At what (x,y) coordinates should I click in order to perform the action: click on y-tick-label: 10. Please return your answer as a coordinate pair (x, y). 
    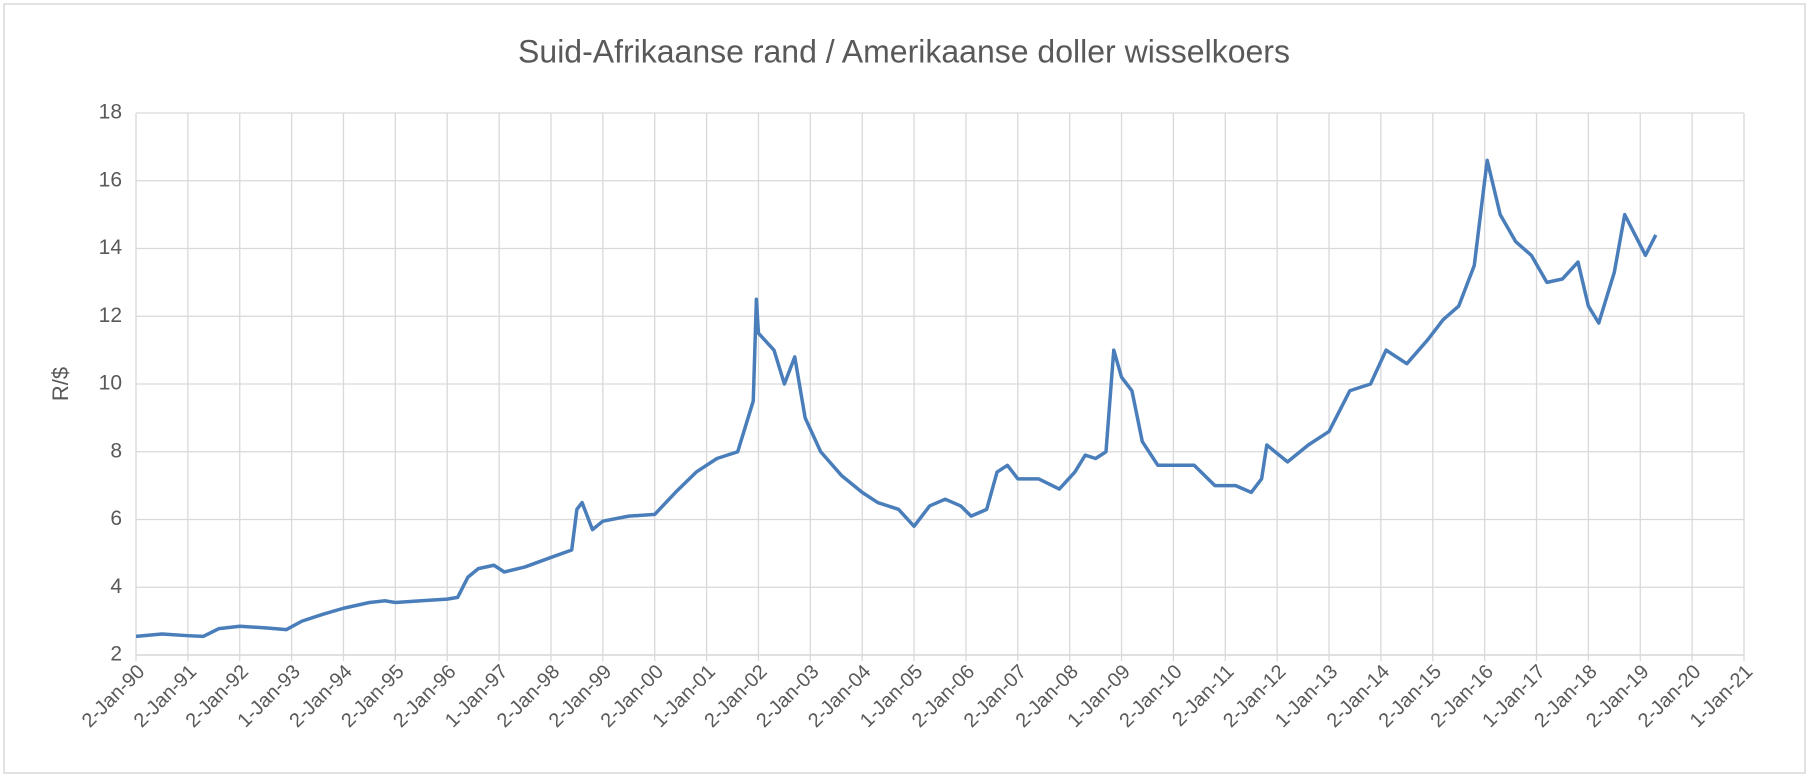
    Looking at the image, I should click on (110, 383).